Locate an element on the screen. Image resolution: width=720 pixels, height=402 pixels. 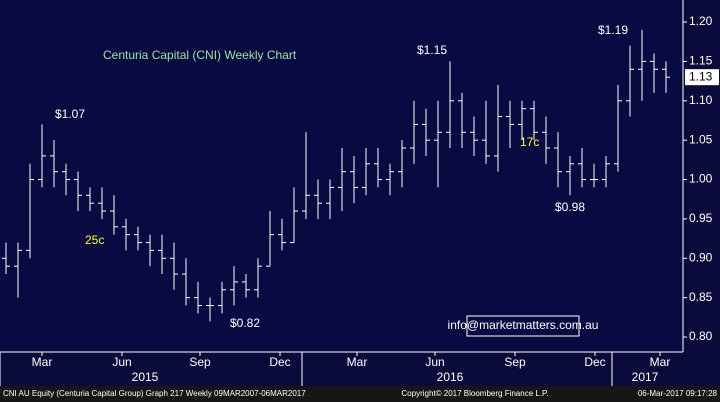
year-label: 2016 is located at coordinates (450, 377).